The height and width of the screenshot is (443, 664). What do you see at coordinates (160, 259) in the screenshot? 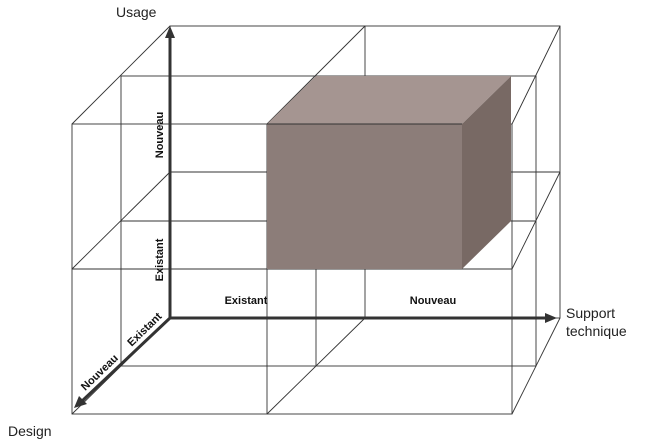
I see `y-level-existant: Existant` at bounding box center [160, 259].